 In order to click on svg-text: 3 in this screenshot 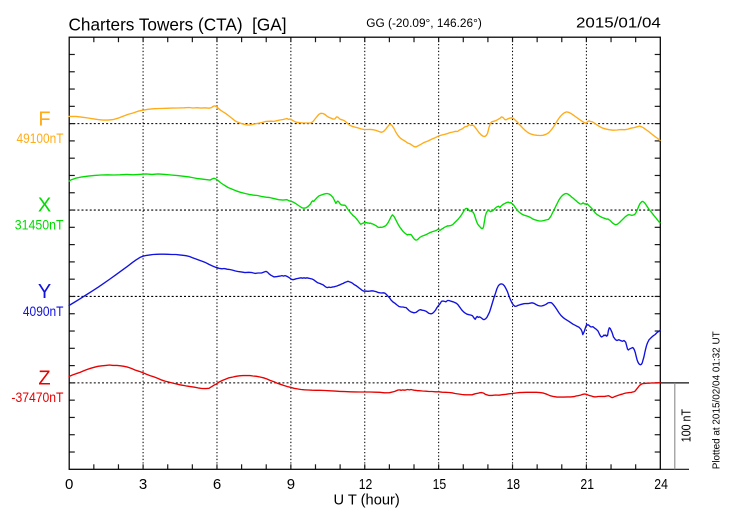, I will do `click(143, 484)`.